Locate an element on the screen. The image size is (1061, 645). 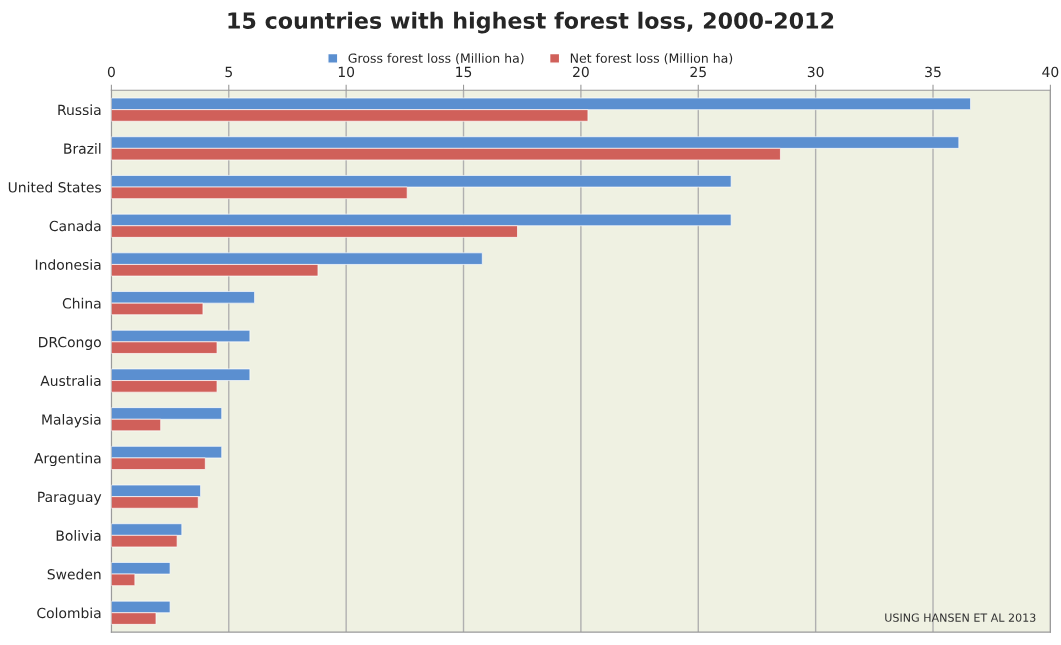
x-tick-label: 5 is located at coordinates (228, 72).